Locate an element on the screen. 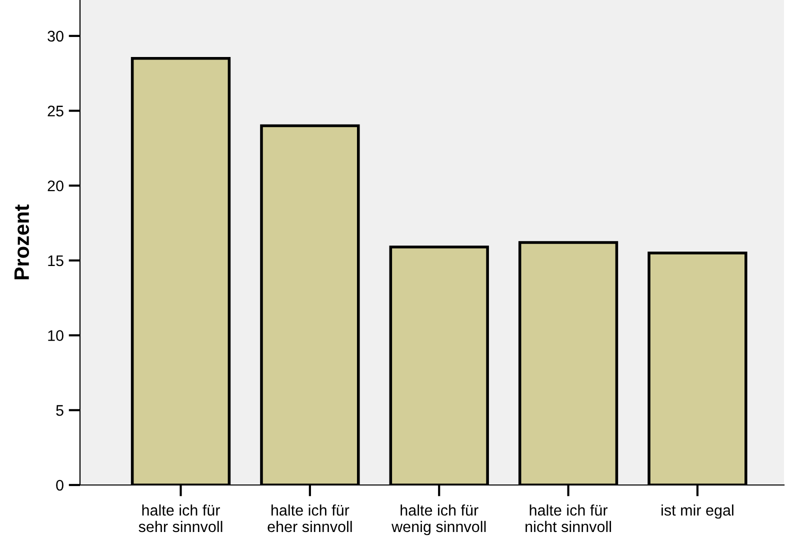  x-tick-label: halte ich für wenig sinnvoll is located at coordinates (439, 520).